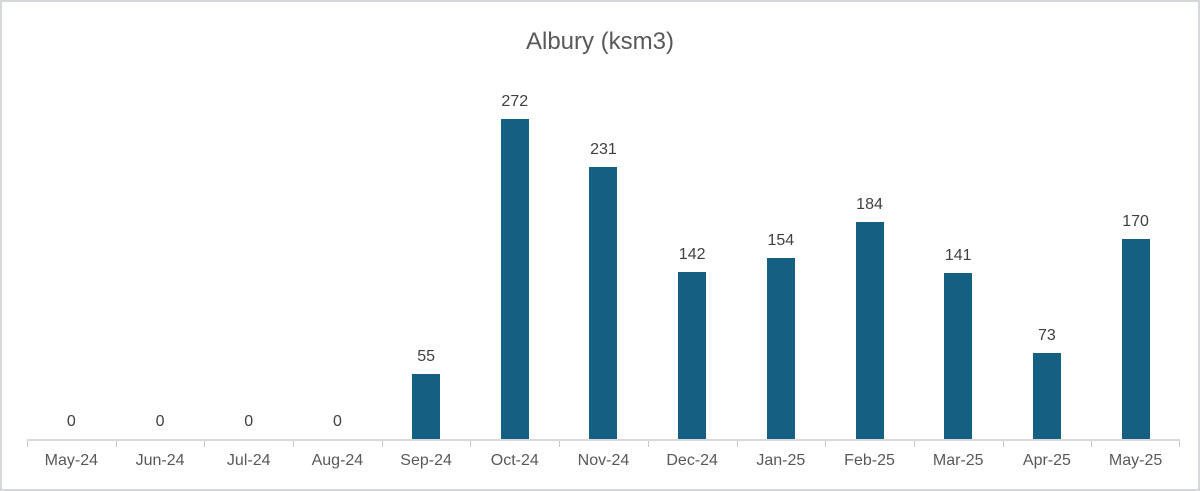 Image resolution: width=1200 pixels, height=491 pixels. What do you see at coordinates (692, 460) in the screenshot?
I see `x-axis-label: Dec-24` at bounding box center [692, 460].